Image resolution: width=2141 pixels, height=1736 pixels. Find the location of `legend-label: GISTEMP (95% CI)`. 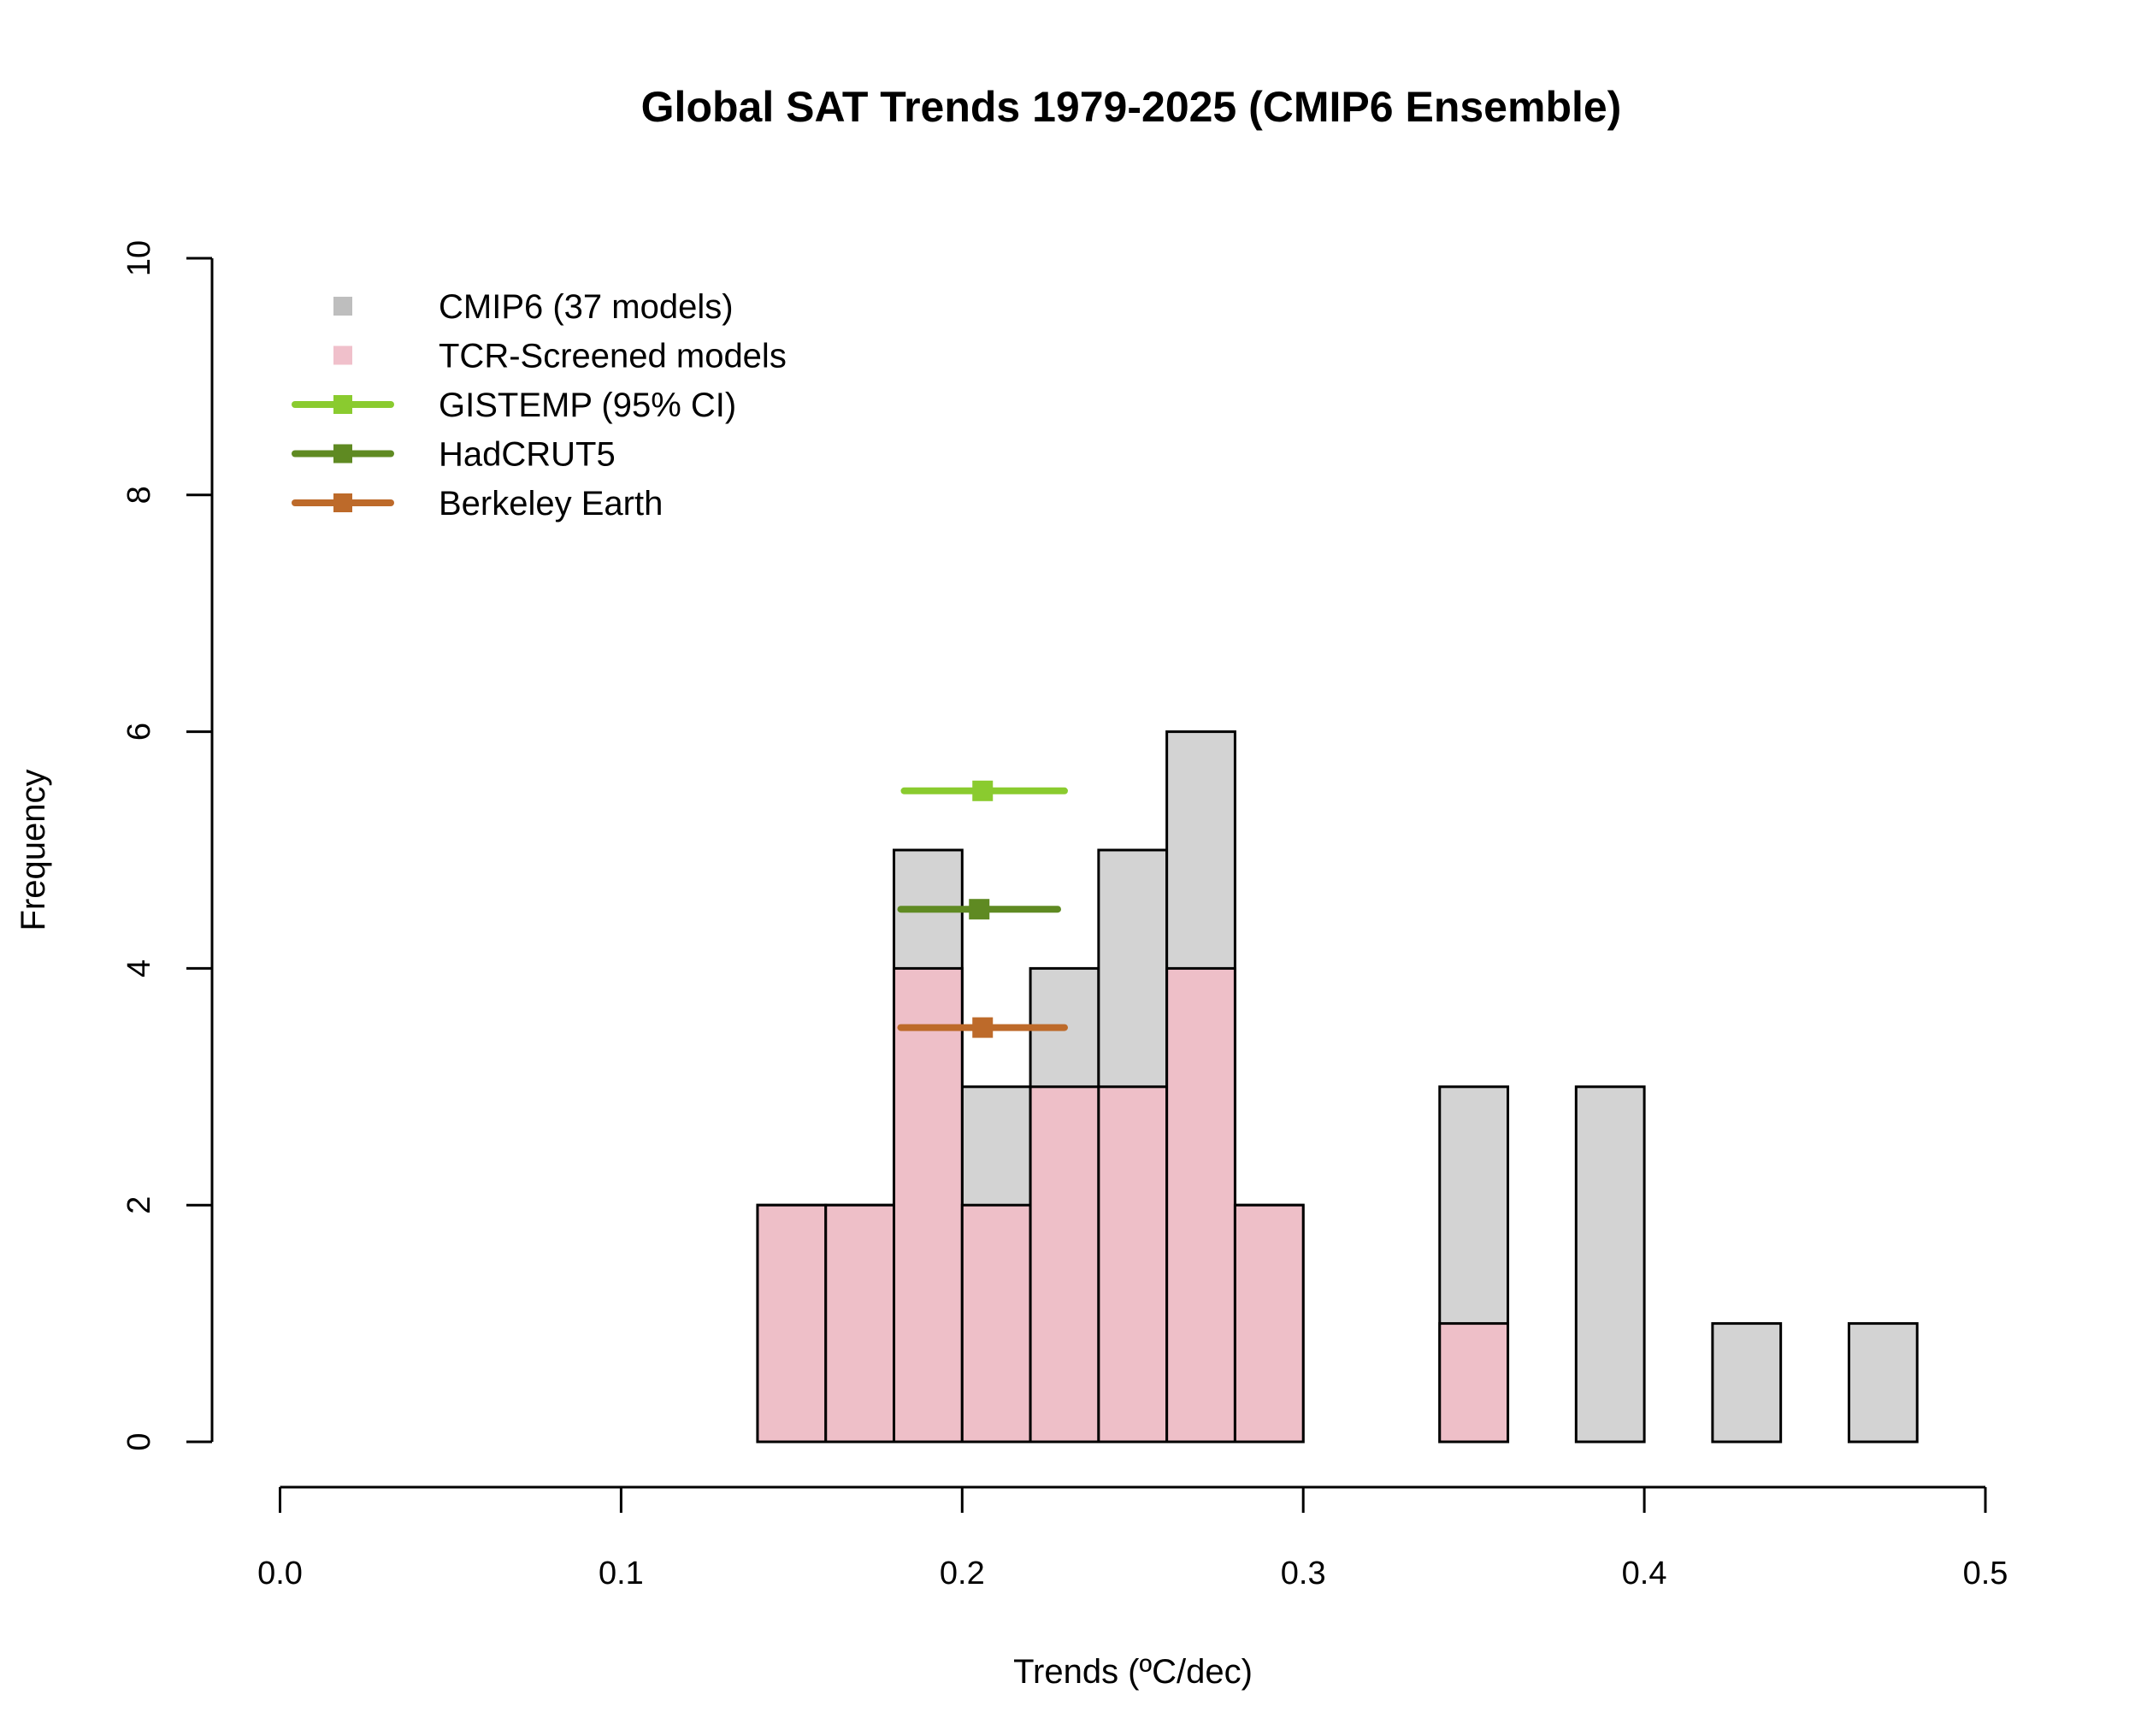

legend-label: GISTEMP (95% CI) is located at coordinates (587, 406).